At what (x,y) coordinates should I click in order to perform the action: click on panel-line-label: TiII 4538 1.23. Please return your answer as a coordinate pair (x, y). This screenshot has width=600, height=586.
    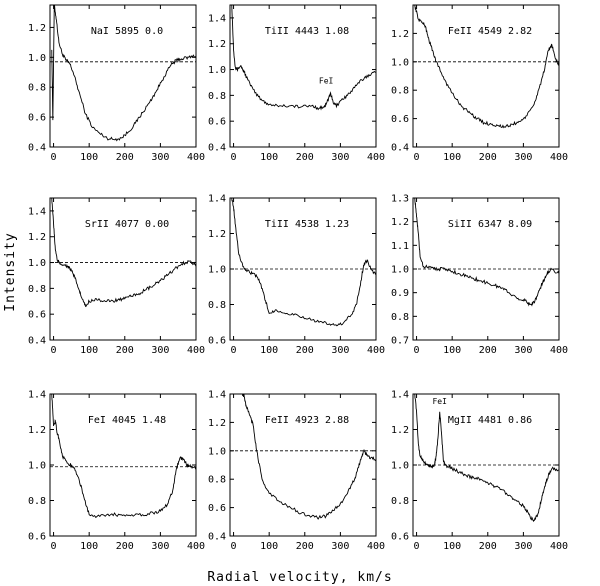
    Looking at the image, I should click on (307, 224).